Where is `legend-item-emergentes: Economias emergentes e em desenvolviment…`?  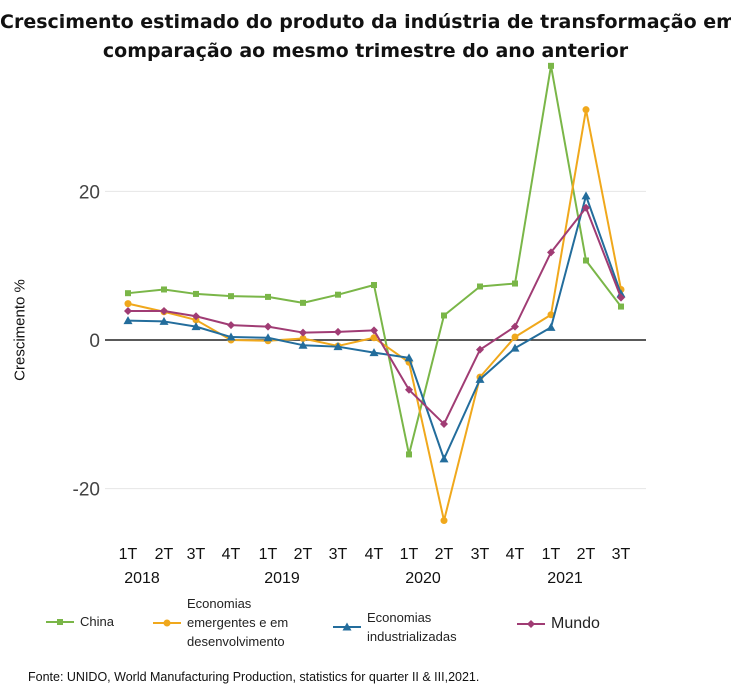 legend-item-emergentes: Economias emergentes e em desenvolviment… is located at coordinates (220, 622).